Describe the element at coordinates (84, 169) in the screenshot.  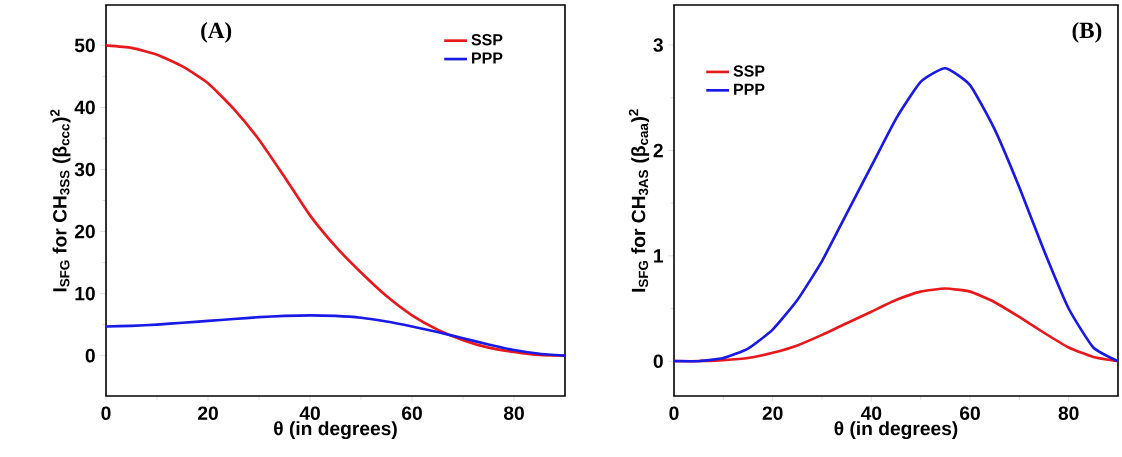
I see `y-tick-label: 30` at that location.